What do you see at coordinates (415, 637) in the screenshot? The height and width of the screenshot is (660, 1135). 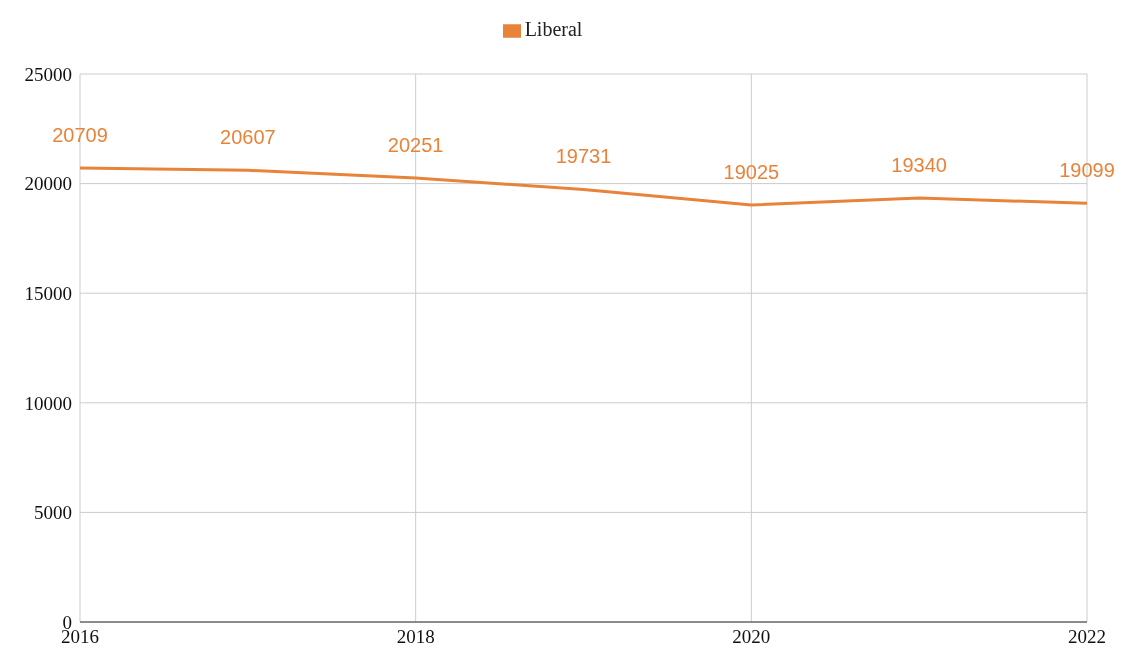 I see `x-tick-label: 2018` at bounding box center [415, 637].